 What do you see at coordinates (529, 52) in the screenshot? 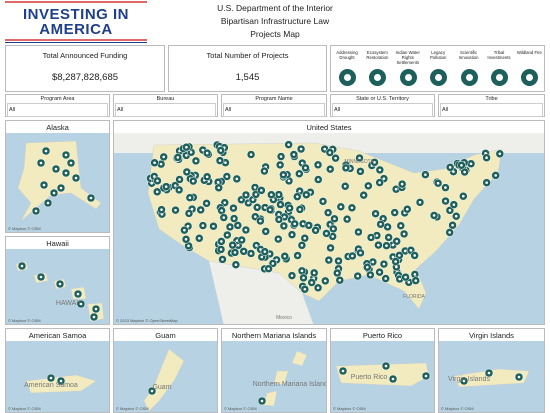
I see `category-label: Wildland Fire` at bounding box center [529, 52].